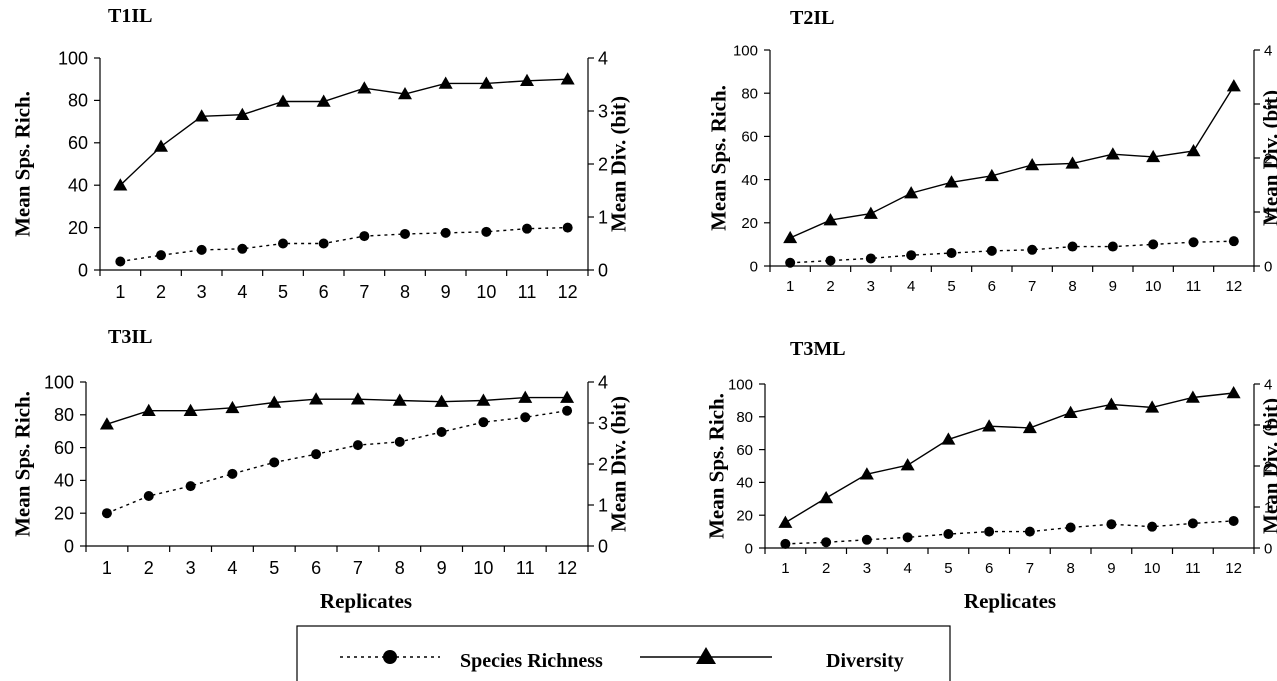 The image size is (1277, 681). Describe the element at coordinates (390, 657) in the screenshot. I see `legend-marker-circle` at that location.